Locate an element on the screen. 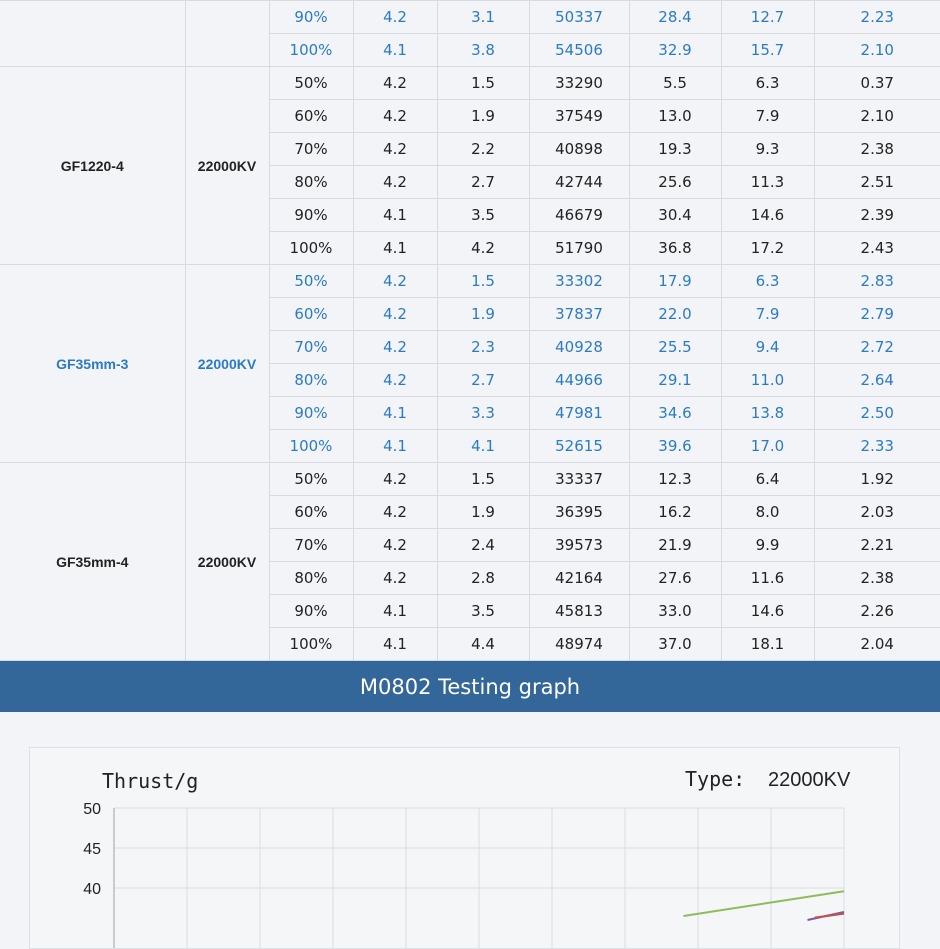 The image size is (940, 949). table-cell: 12.3 is located at coordinates (675, 479).